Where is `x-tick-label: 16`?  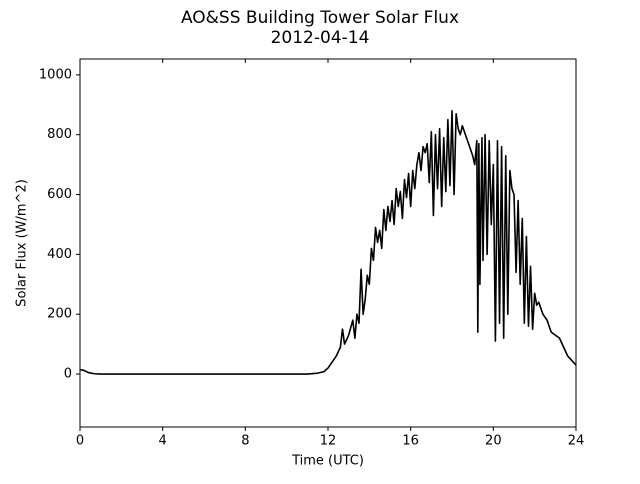
x-tick-label: 16 is located at coordinates (410, 441).